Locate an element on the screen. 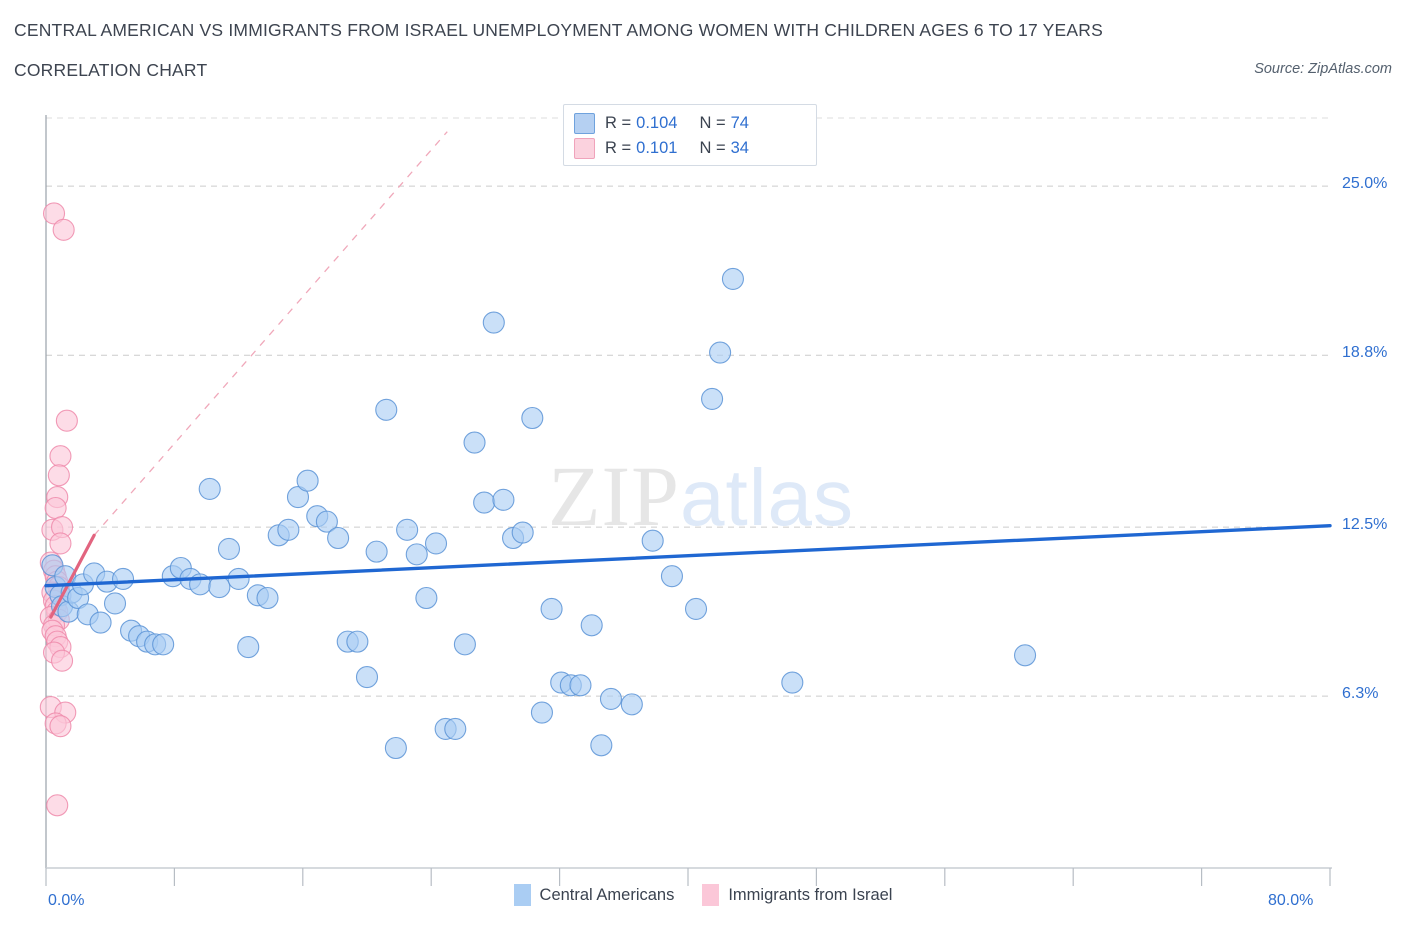 Image resolution: width=1406 pixels, height=930 pixels. statistics-box: R = 0.104 N = 74 R = 0.101 N = 34 is located at coordinates (690, 135).